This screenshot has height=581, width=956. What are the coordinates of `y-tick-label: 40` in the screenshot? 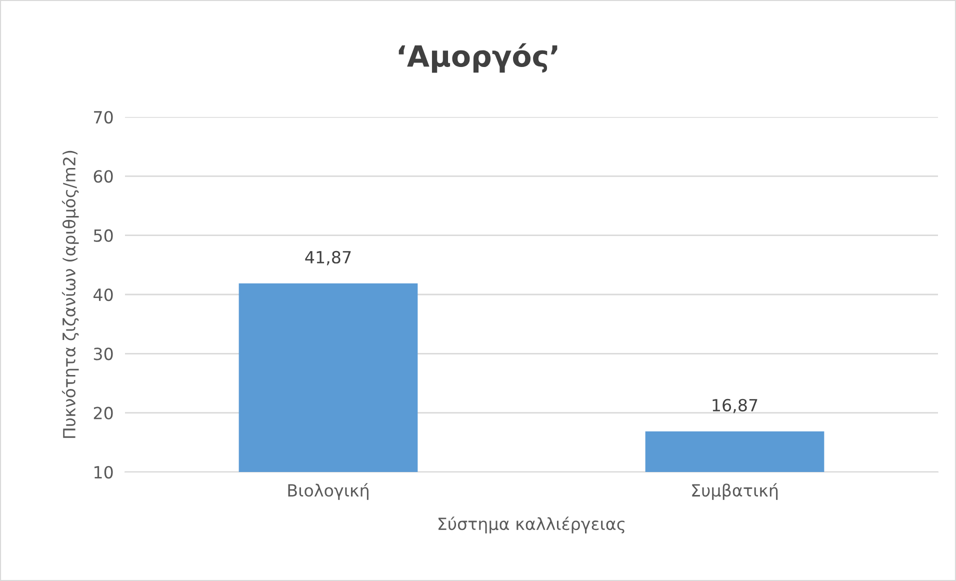 It's located at (103, 295).